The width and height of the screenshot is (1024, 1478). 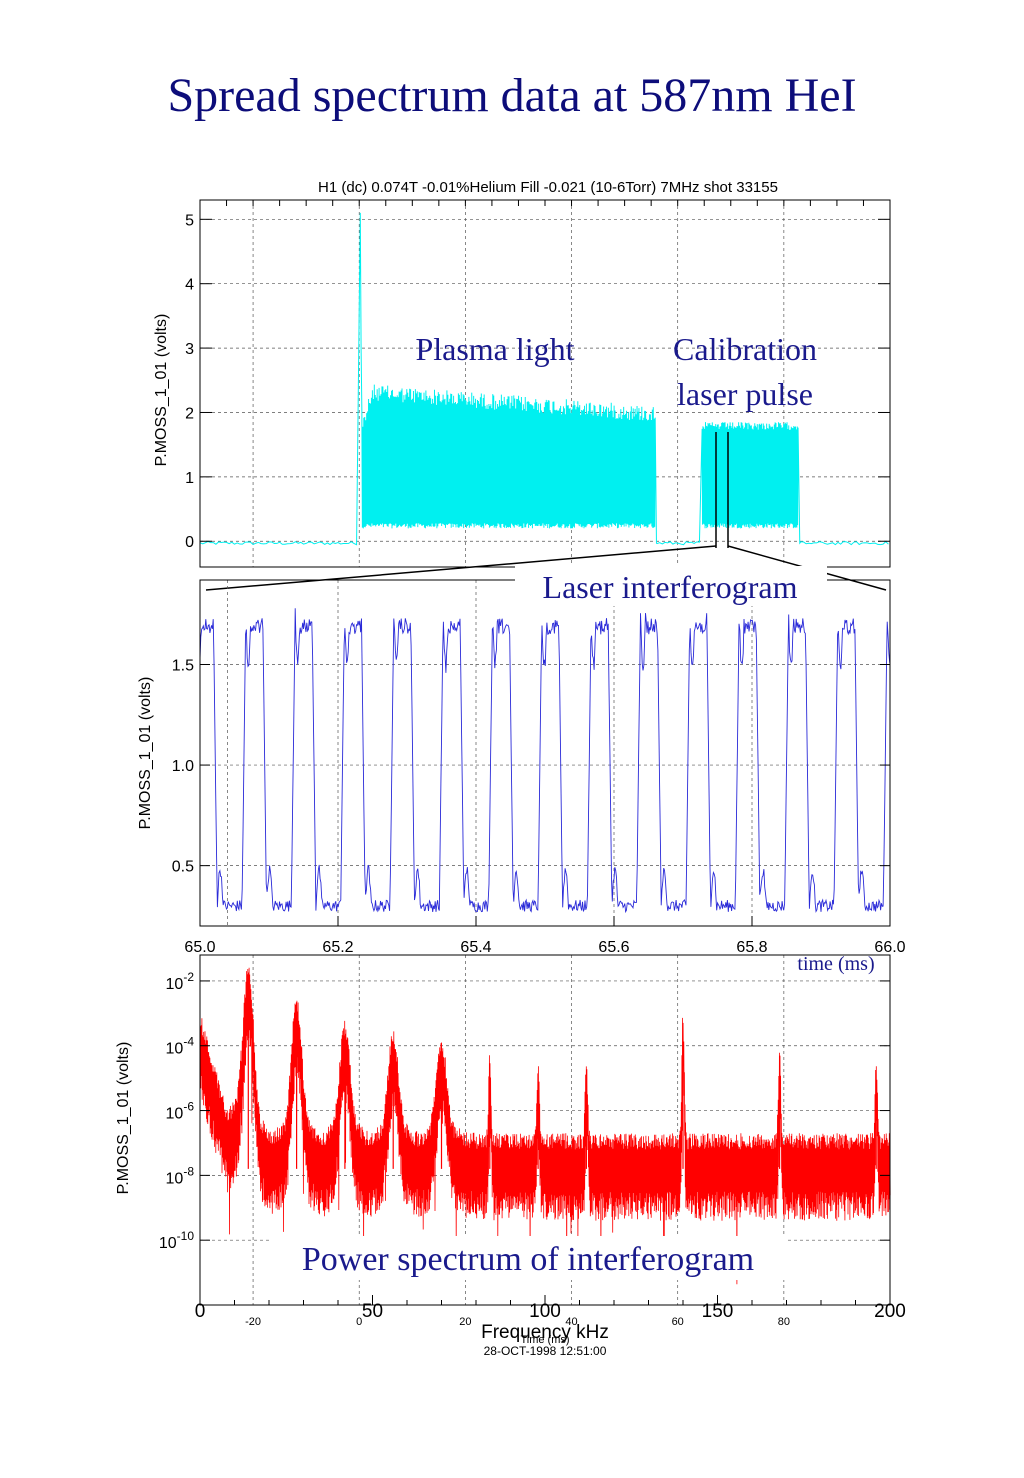 I want to click on x-tick-label: 65.0, so click(x=199, y=947).